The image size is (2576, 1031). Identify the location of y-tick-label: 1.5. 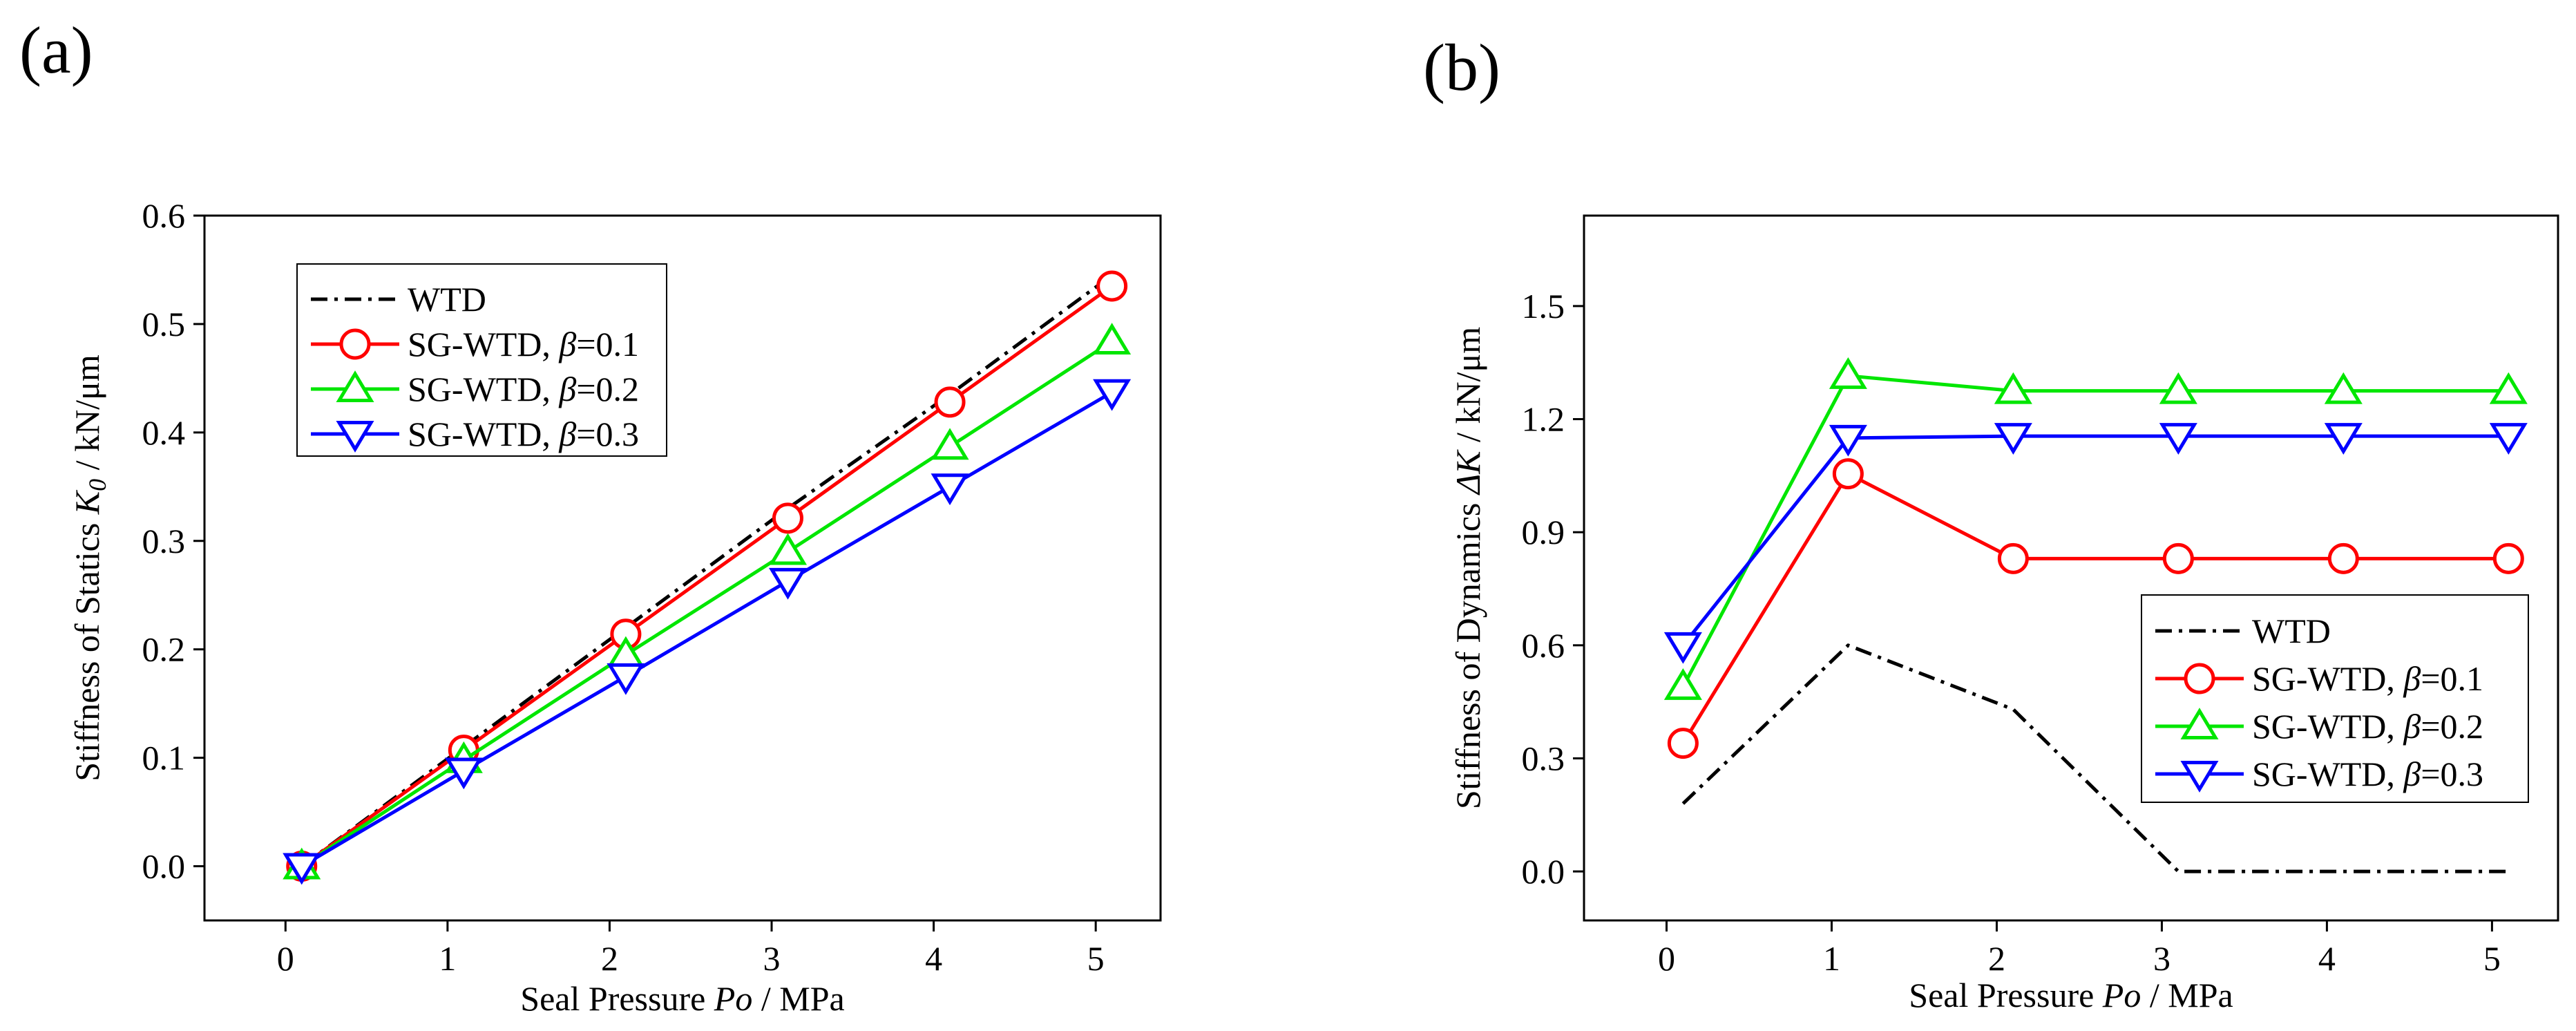
(1543, 306).